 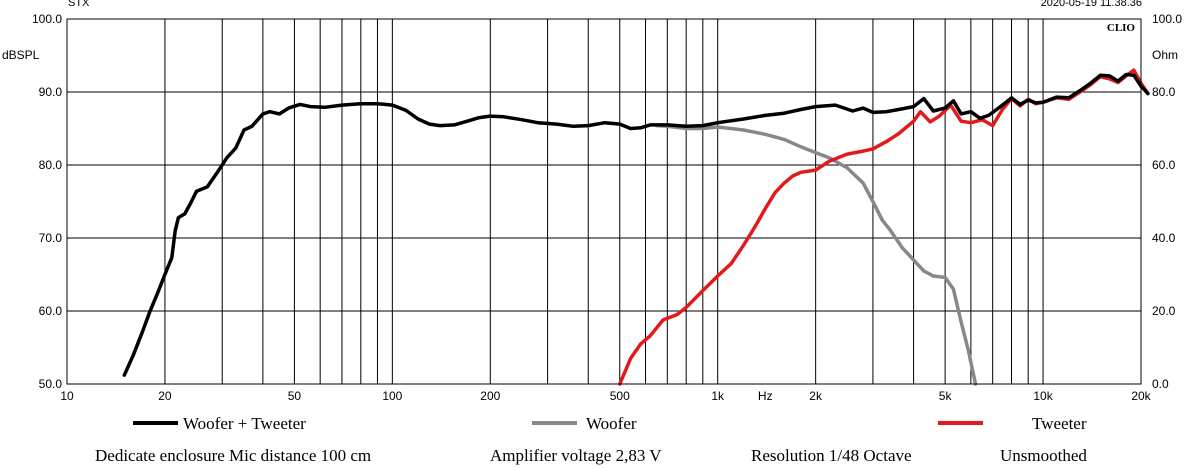 What do you see at coordinates (1164, 165) in the screenshot?
I see `y-tick-label-right: 60.0` at bounding box center [1164, 165].